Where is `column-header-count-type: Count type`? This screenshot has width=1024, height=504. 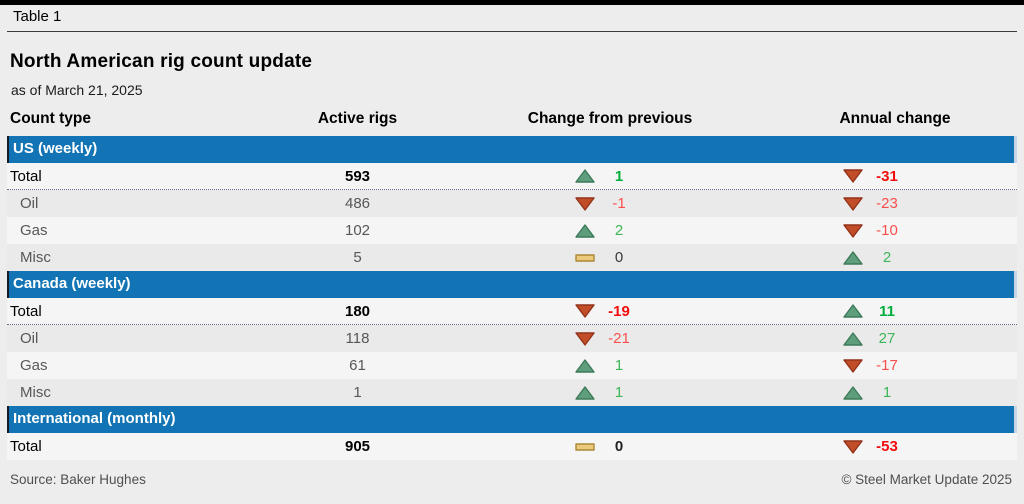 column-header-count-type: Count type is located at coordinates (50, 118).